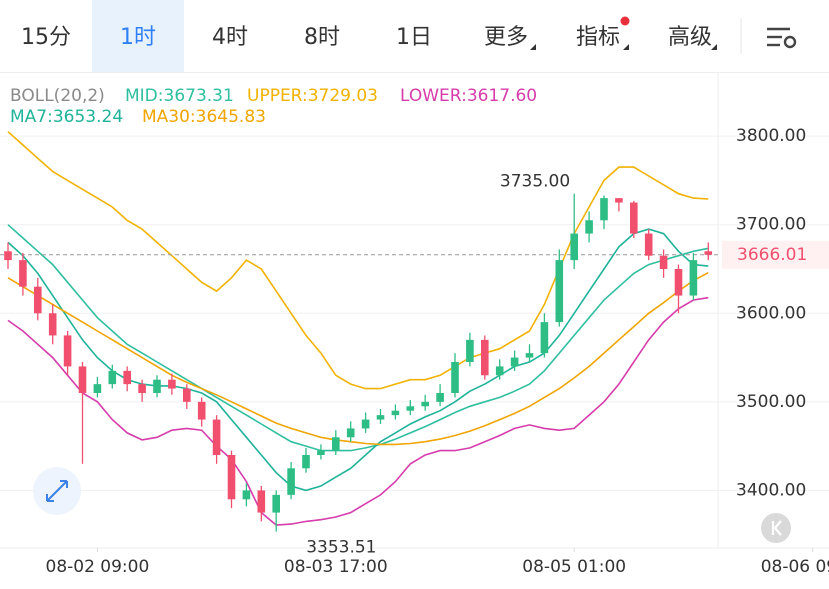  Describe the element at coordinates (66, 117) in the screenshot. I see `legend-entry: MA7:3653.24` at that location.